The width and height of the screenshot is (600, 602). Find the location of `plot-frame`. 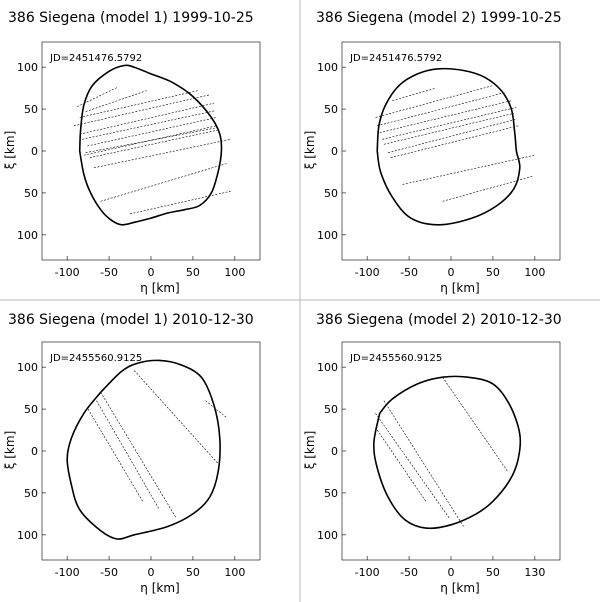

plot-frame is located at coordinates (451, 151).